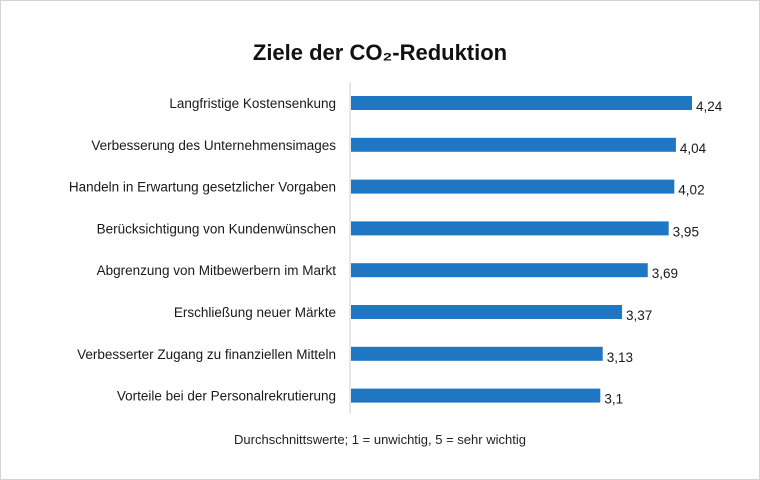 The height and width of the screenshot is (480, 760). I want to click on category-label: Verbesserung des Unternehmensimages, so click(213, 145).